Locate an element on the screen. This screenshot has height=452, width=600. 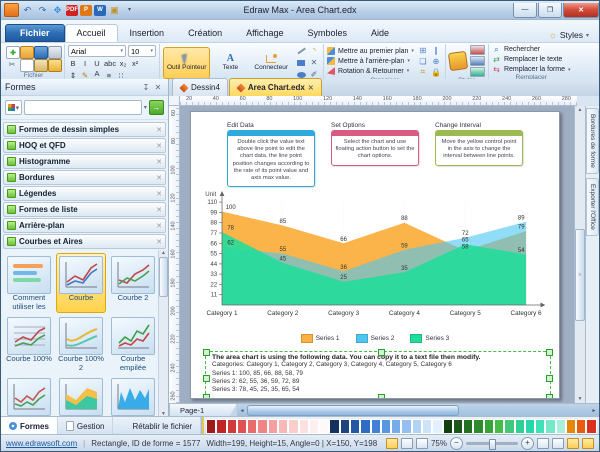
shape-thumbnail: Courbe 100% is located at coordinates (29, 344).